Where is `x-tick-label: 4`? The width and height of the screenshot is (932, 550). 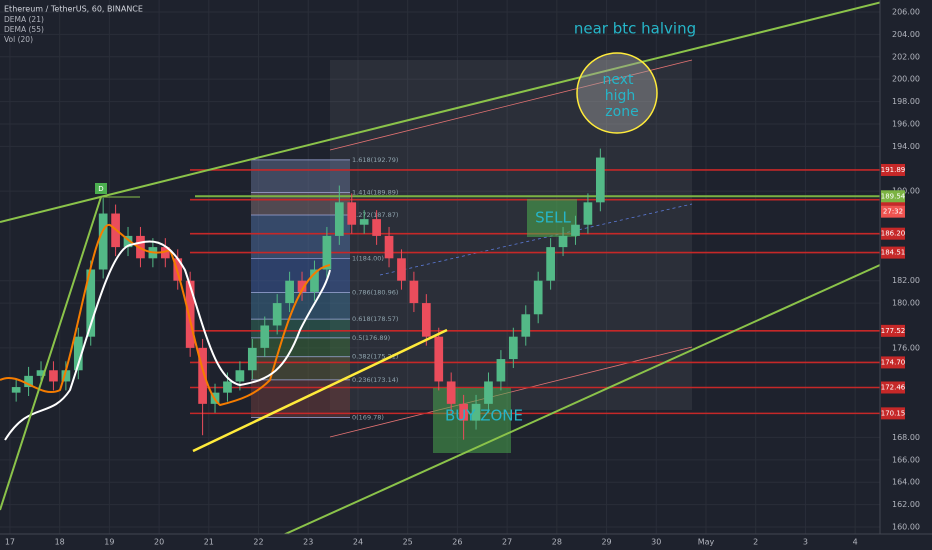 x-tick-label: 4 is located at coordinates (855, 542).